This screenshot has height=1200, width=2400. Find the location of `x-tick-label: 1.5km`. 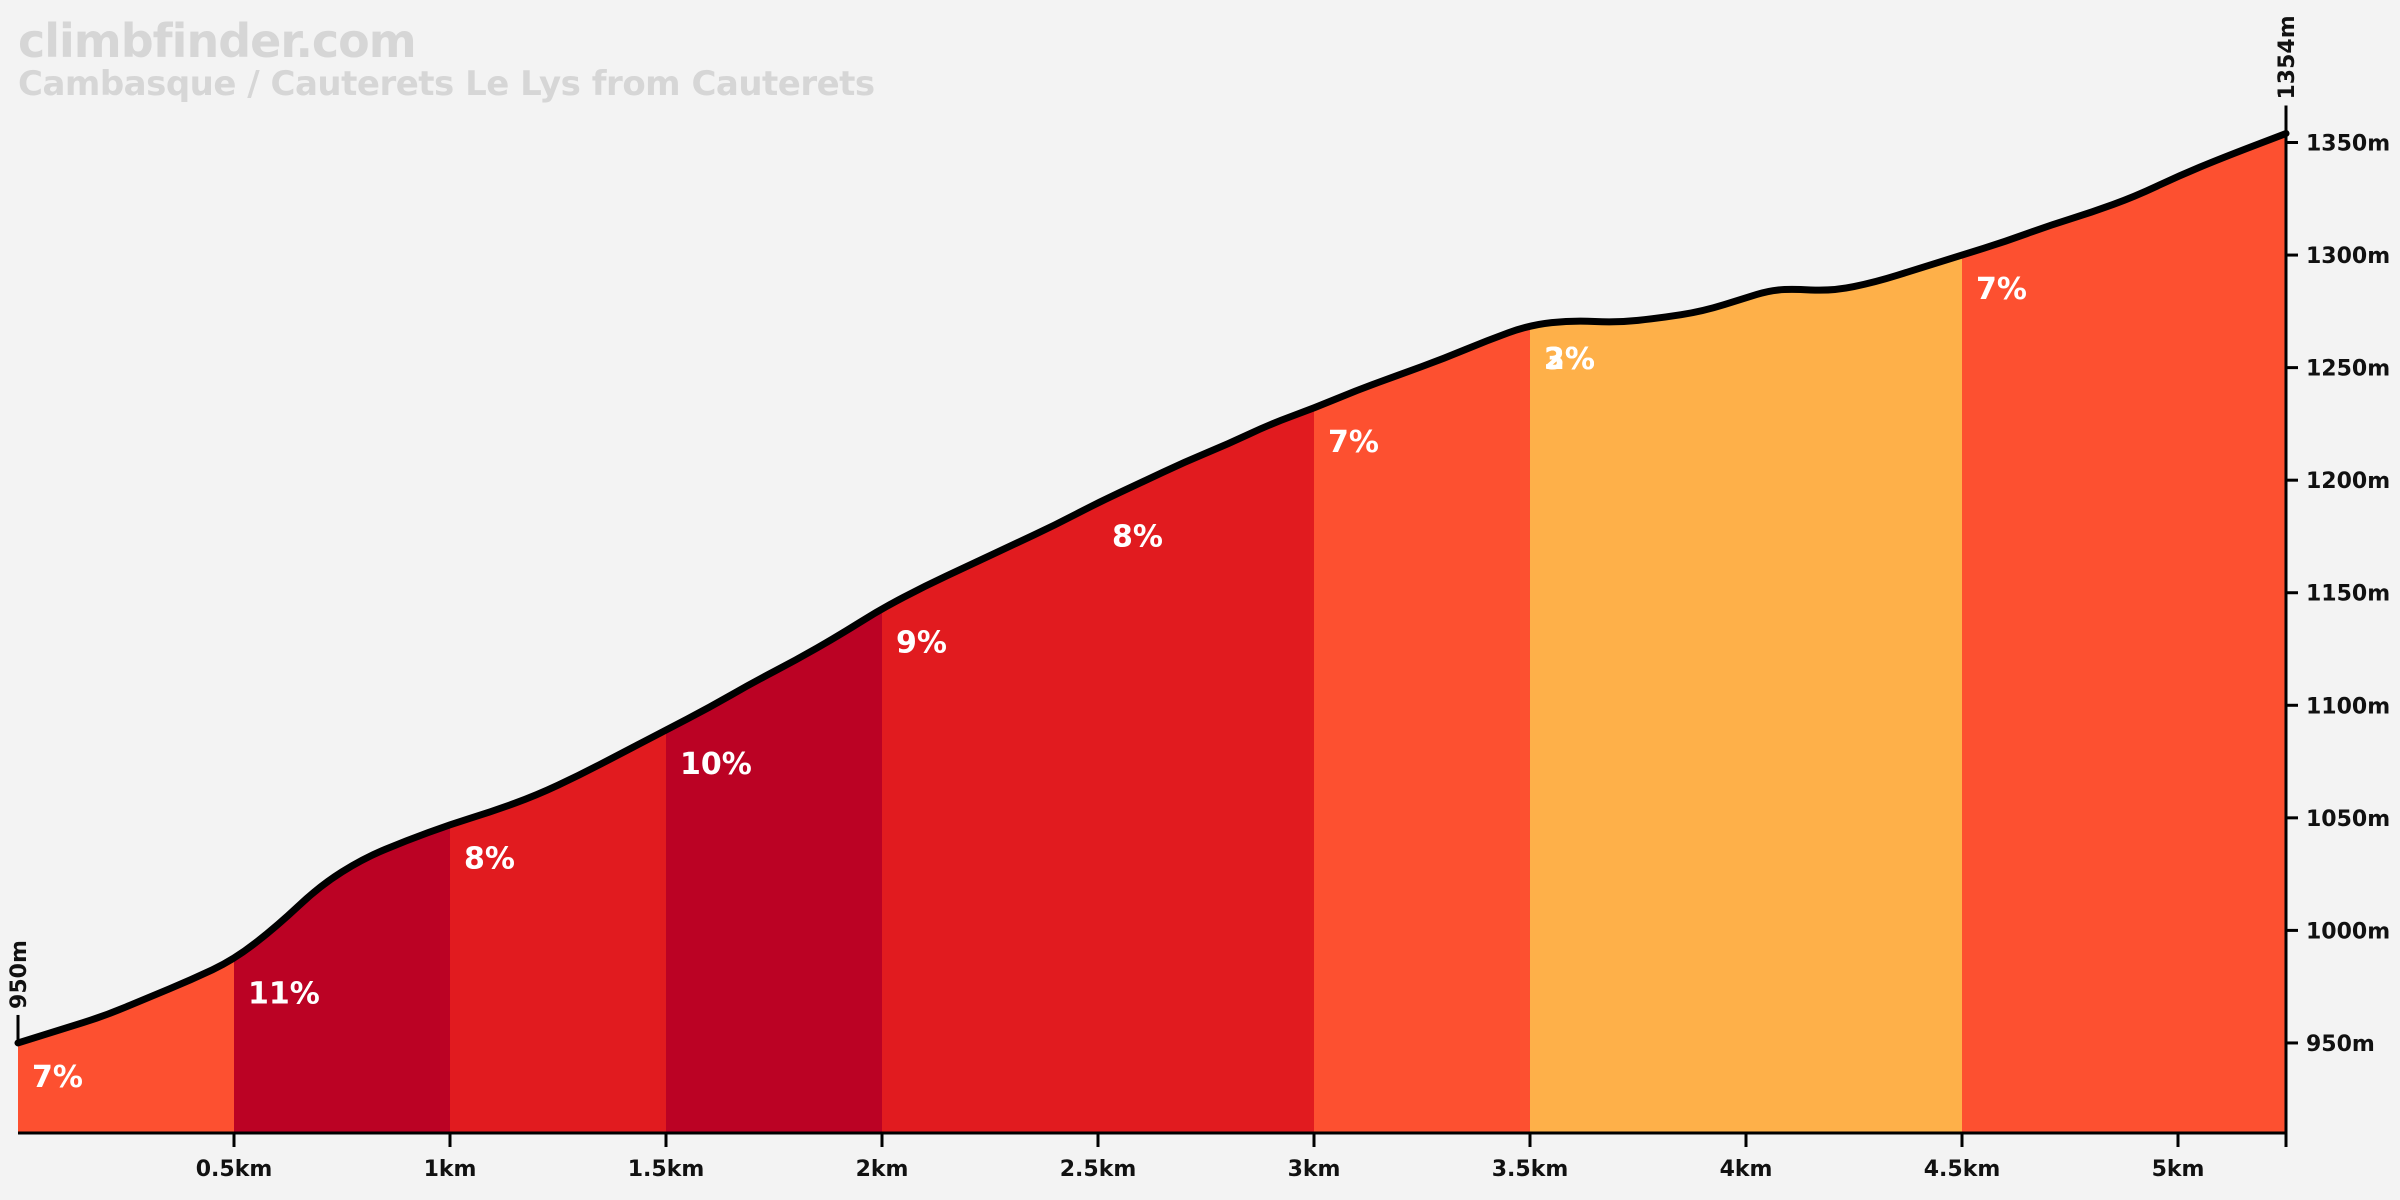

x-tick-label: 1.5km is located at coordinates (666, 1169).